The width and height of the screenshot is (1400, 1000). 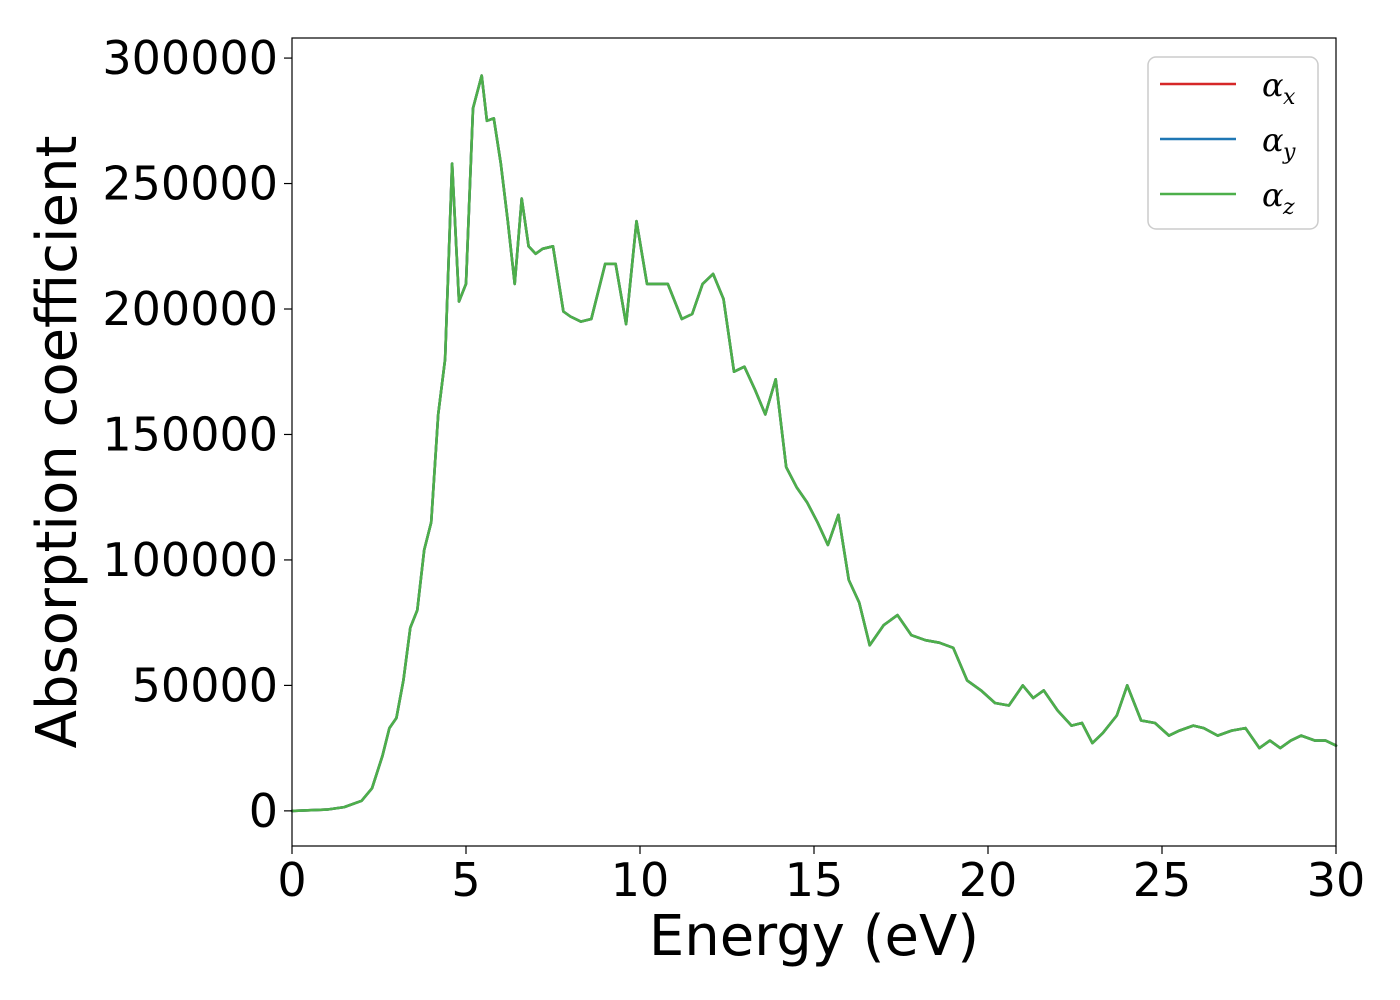 I want to click on legend-label-z: α, so click(x=1273, y=195).